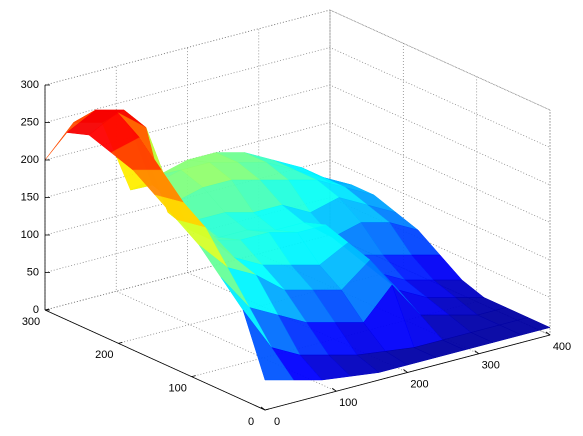 This screenshot has width=583, height=436. What do you see at coordinates (348, 403) in the screenshot?
I see `x-tick-label: 100` at bounding box center [348, 403].